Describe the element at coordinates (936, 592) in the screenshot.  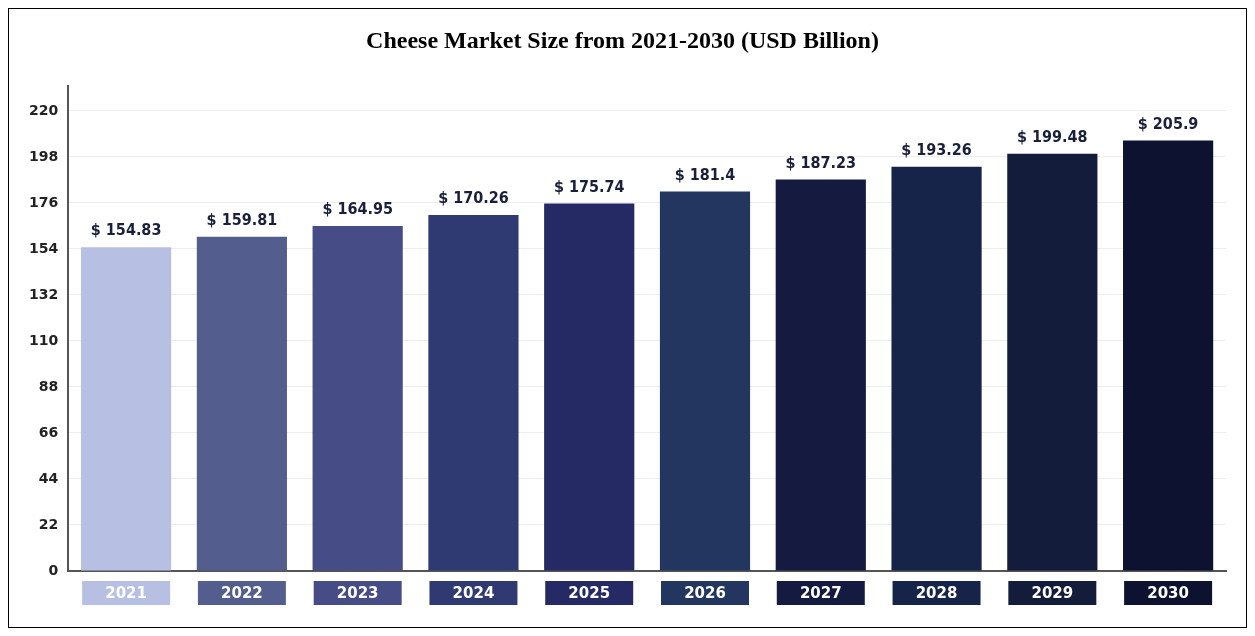
I see `x-tick-label: 2028` at that location.